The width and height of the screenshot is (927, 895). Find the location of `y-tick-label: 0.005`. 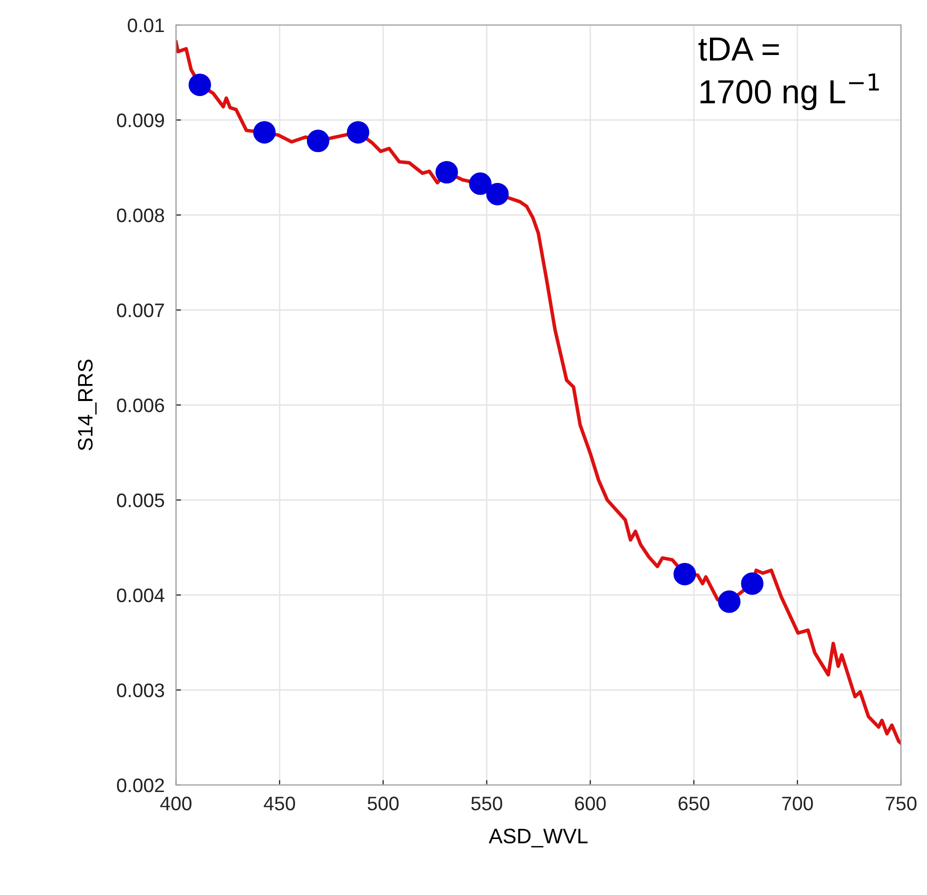

y-tick-label: 0.005 is located at coordinates (140, 500).